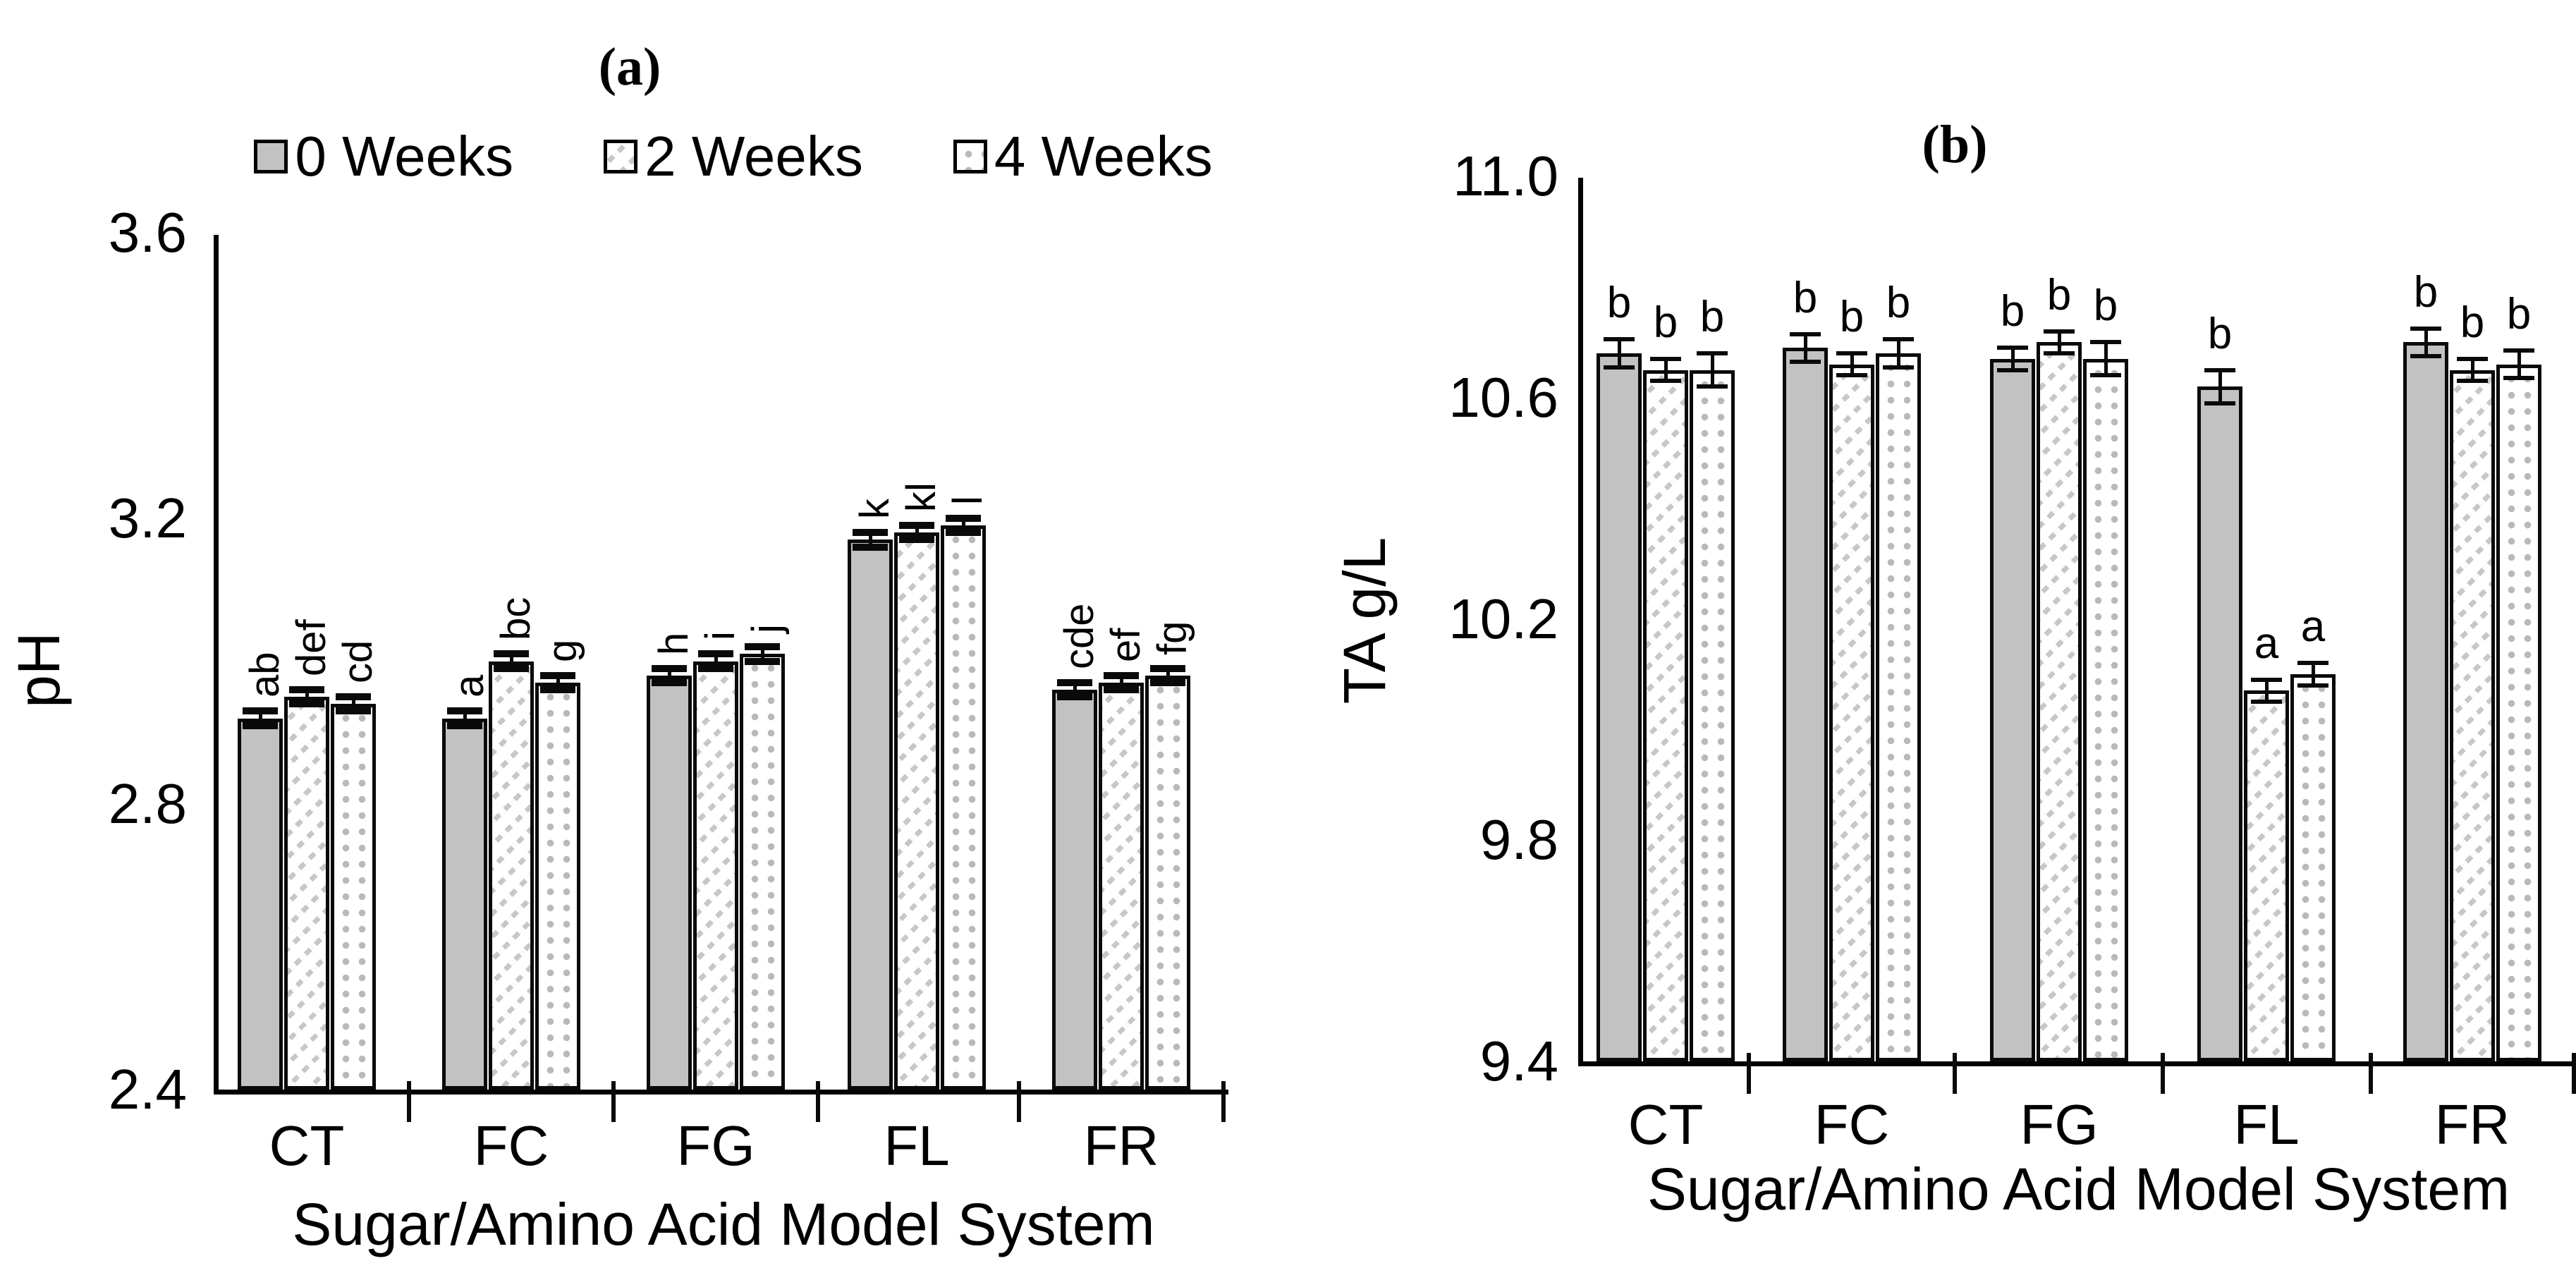  Describe the element at coordinates (148, 803) in the screenshot. I see `y-tick-label: 2.8` at that location.